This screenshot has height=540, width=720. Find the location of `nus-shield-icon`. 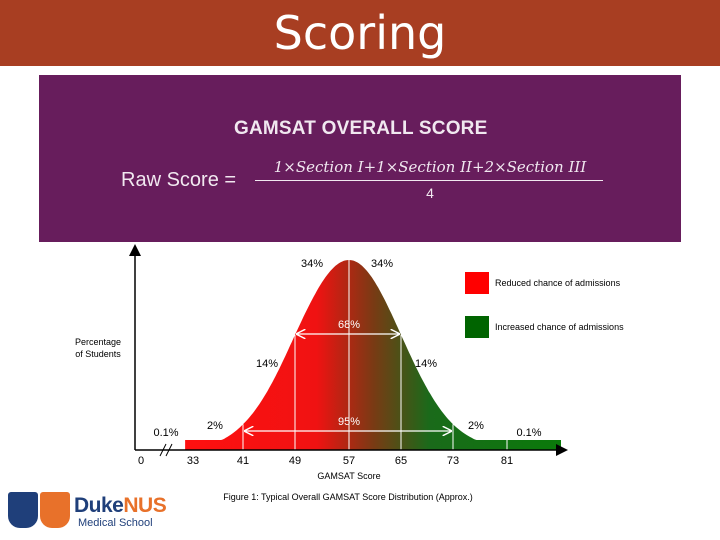

nus-shield-icon is located at coordinates (55, 510).